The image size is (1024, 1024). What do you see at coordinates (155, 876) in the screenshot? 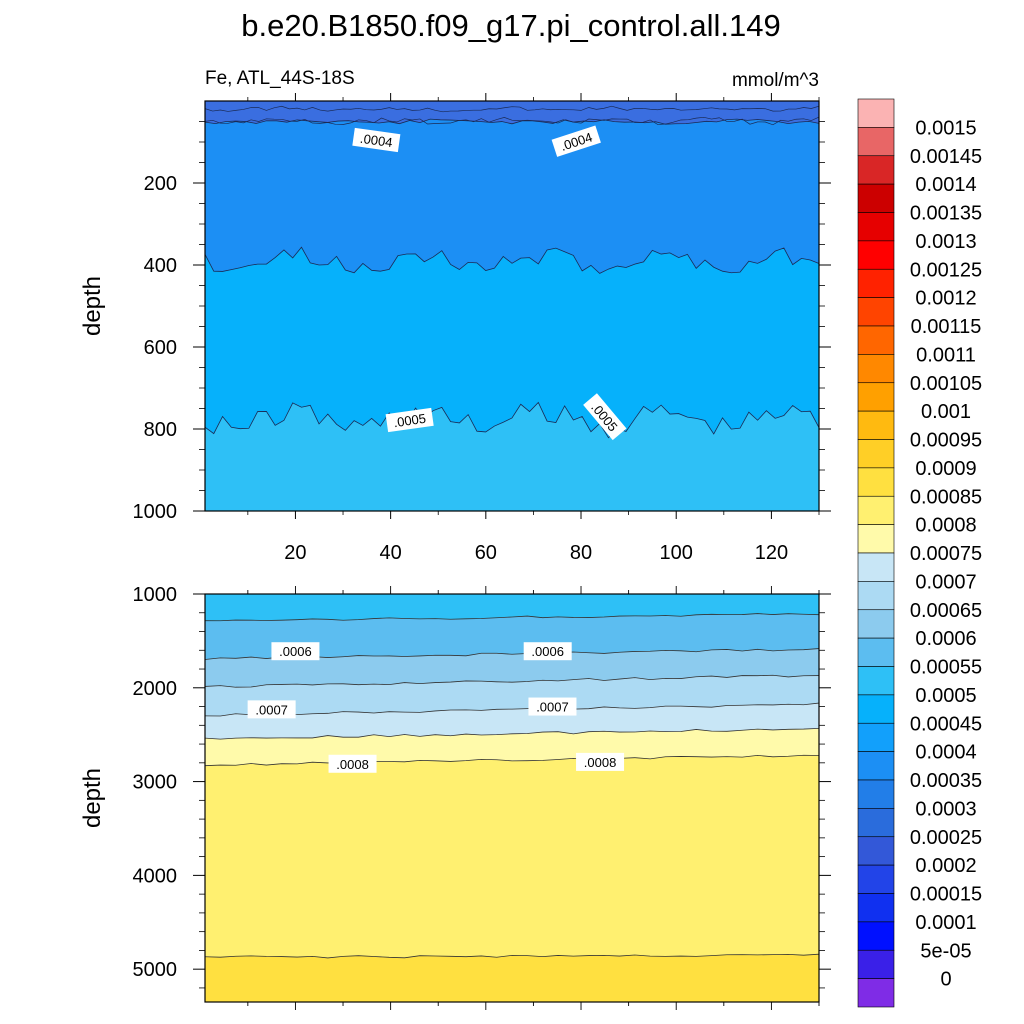
I see `lower-ytick-label: 4000` at bounding box center [155, 876].